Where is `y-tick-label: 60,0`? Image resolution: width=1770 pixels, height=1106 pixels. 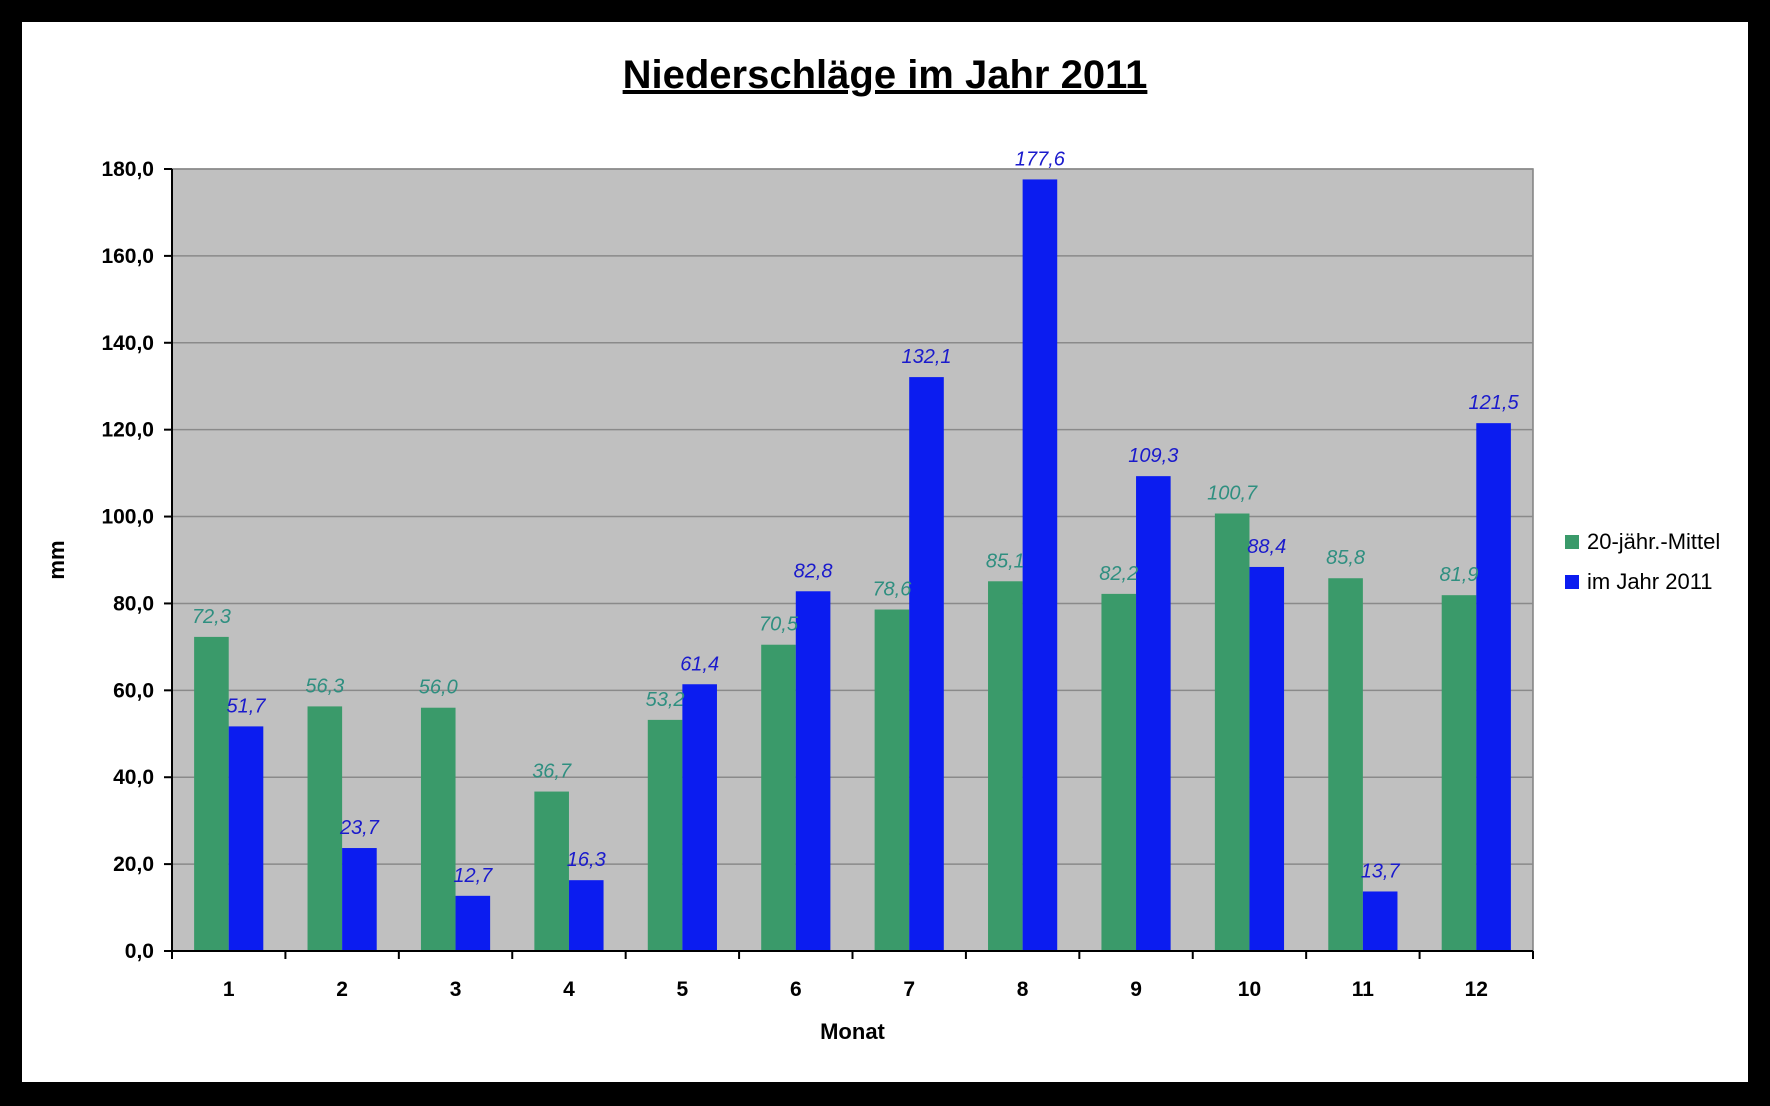 y-tick-label: 60,0 is located at coordinates (133, 690).